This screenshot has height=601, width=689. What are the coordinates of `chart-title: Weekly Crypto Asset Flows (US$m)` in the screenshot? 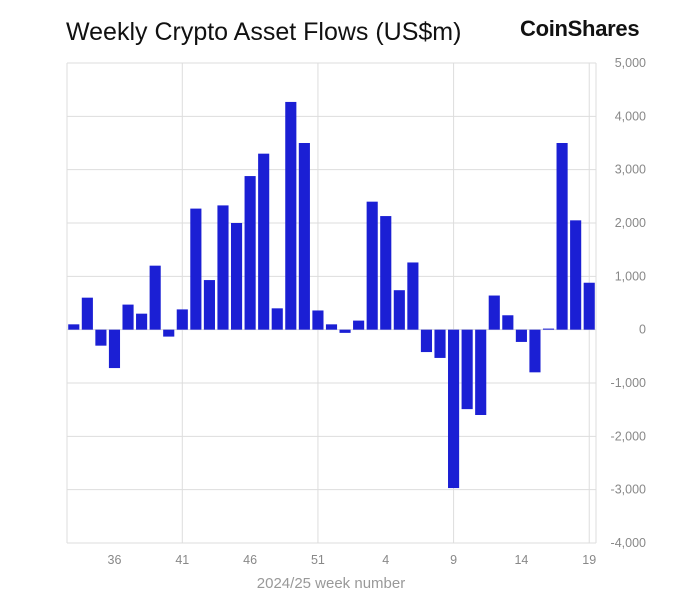 It's located at (264, 32).